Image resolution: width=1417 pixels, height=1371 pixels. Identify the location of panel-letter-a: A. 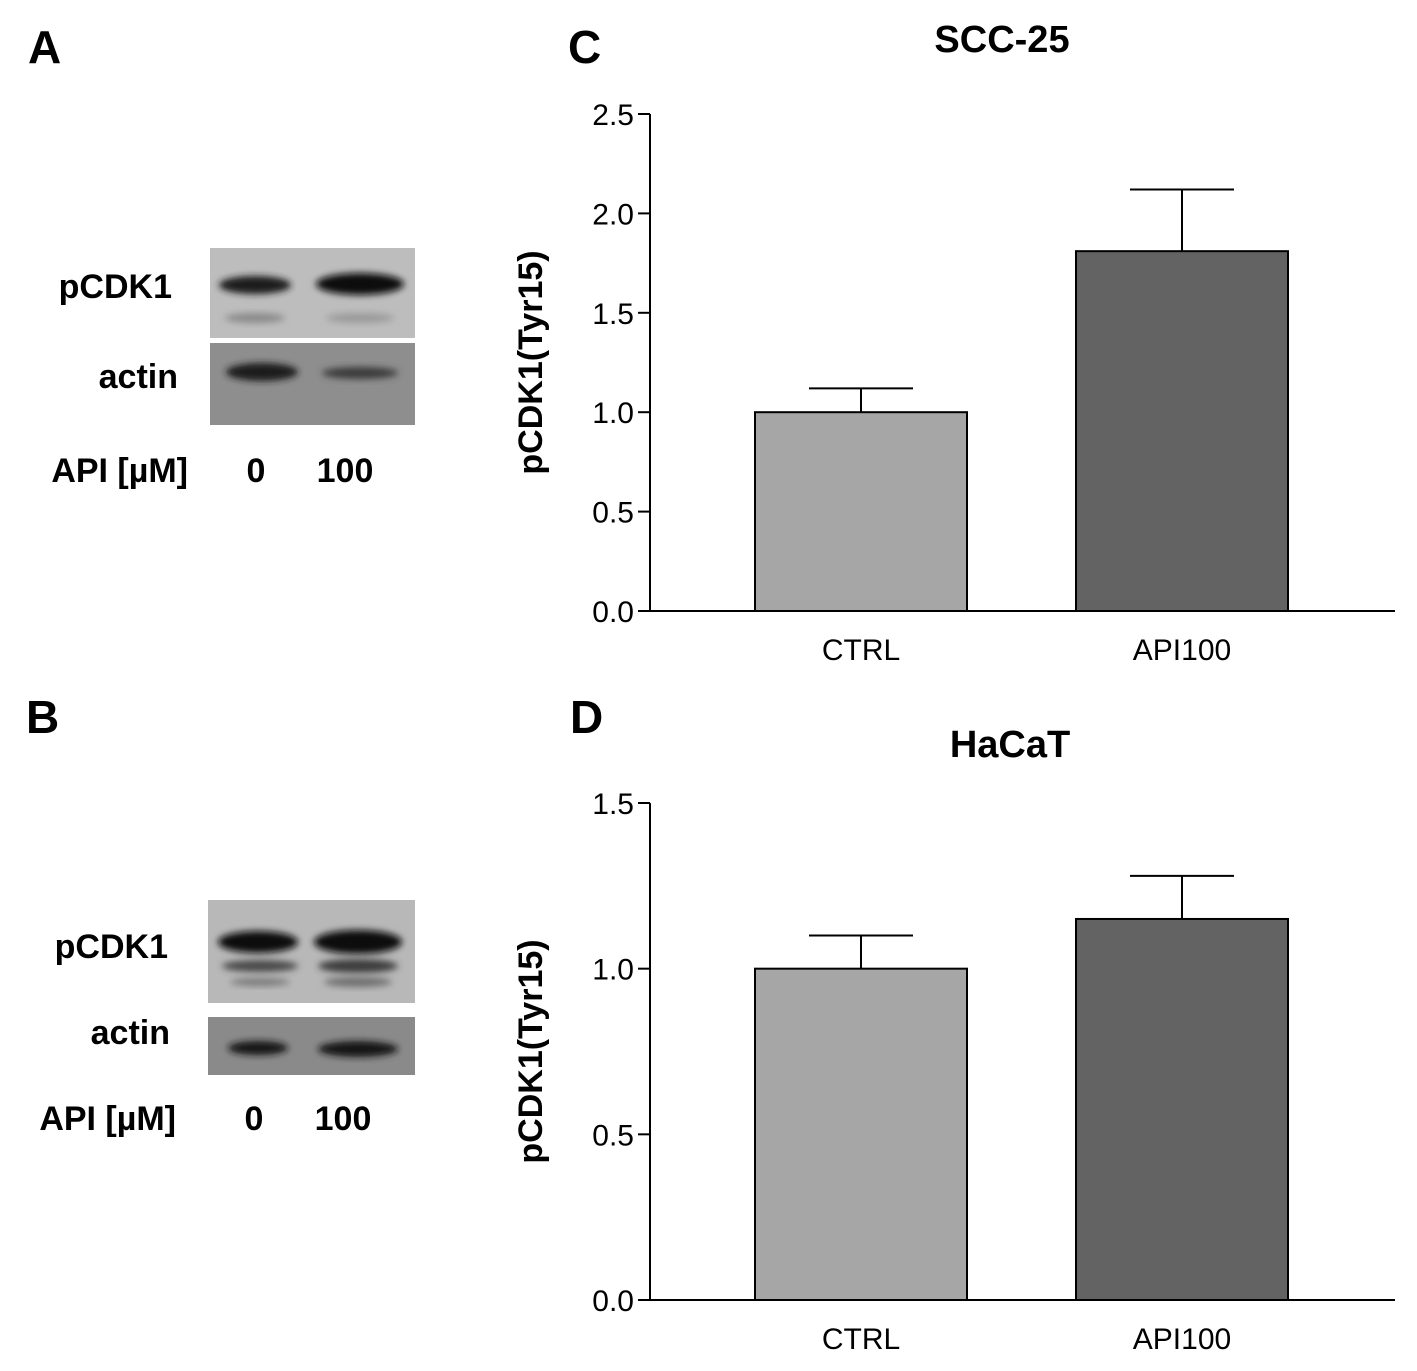
(45, 47).